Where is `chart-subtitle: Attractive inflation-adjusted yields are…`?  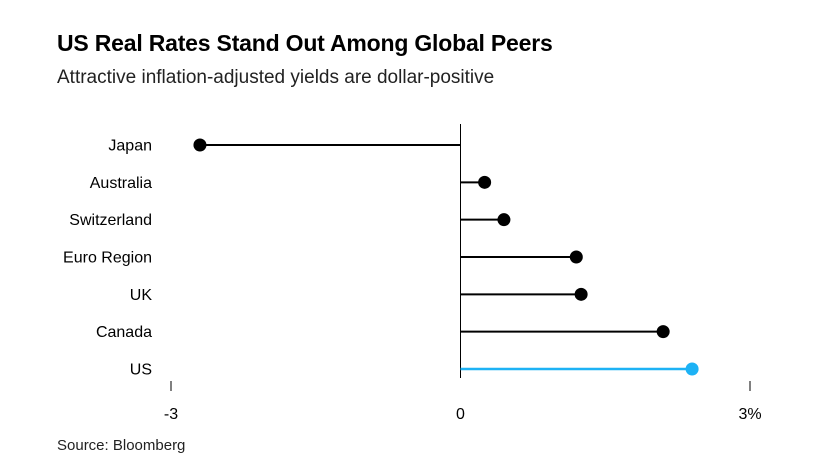
chart-subtitle: Attractive inflation-adjusted yields are… is located at coordinates (276, 77).